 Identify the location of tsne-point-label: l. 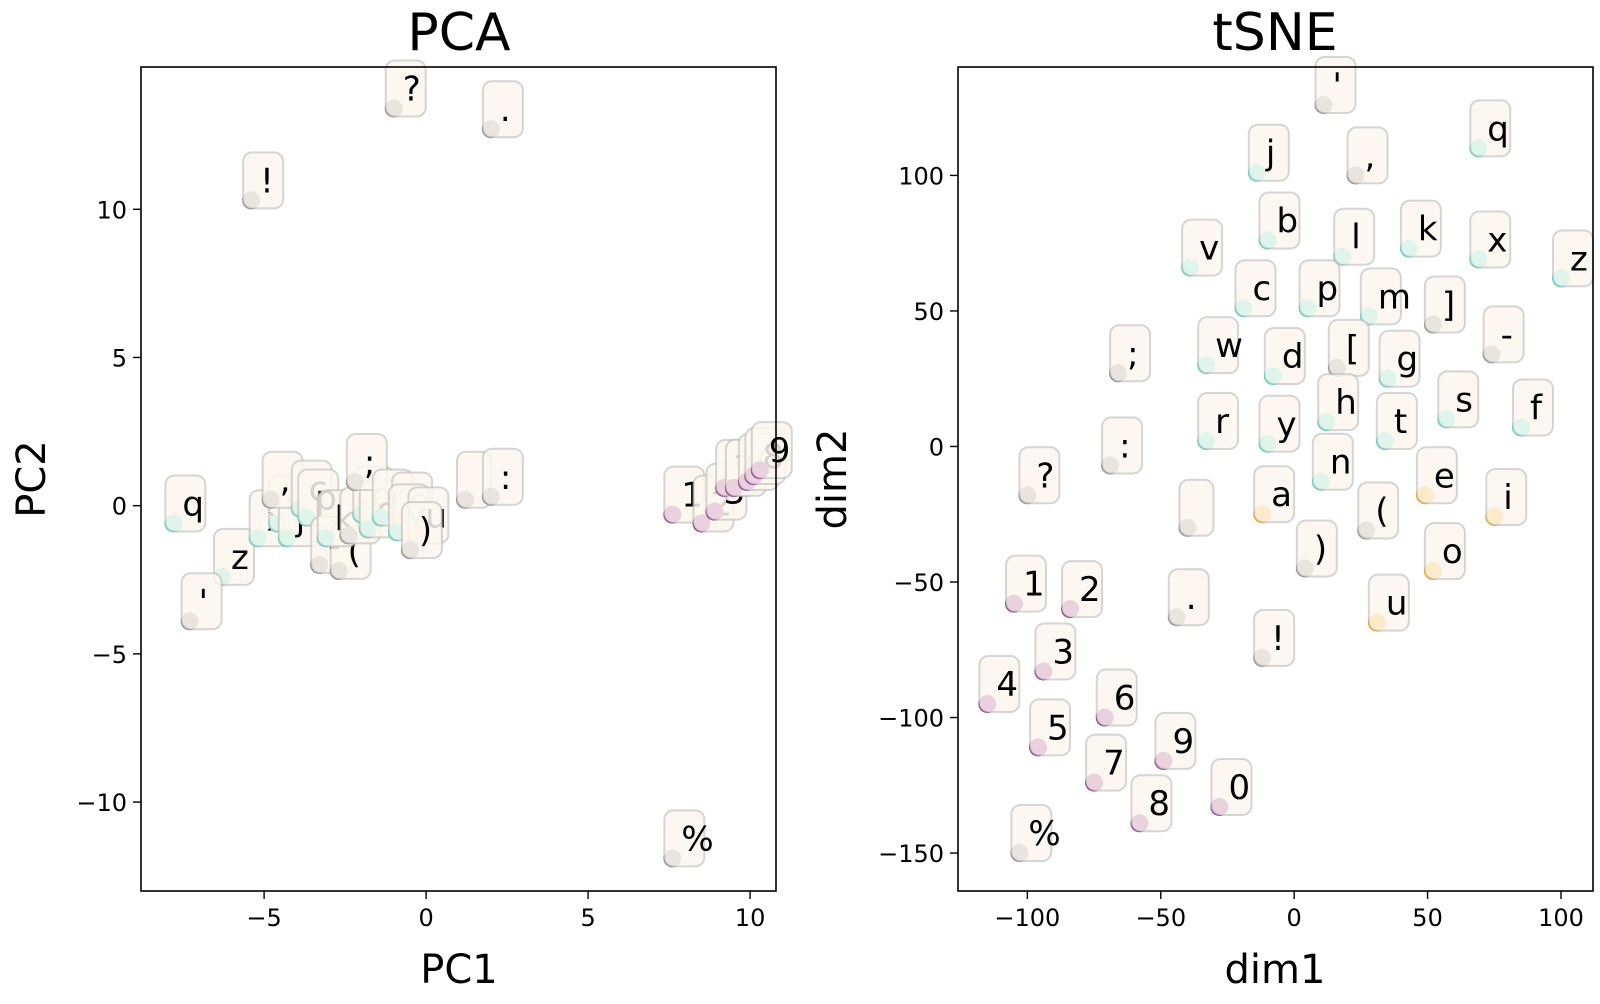
(1355, 238).